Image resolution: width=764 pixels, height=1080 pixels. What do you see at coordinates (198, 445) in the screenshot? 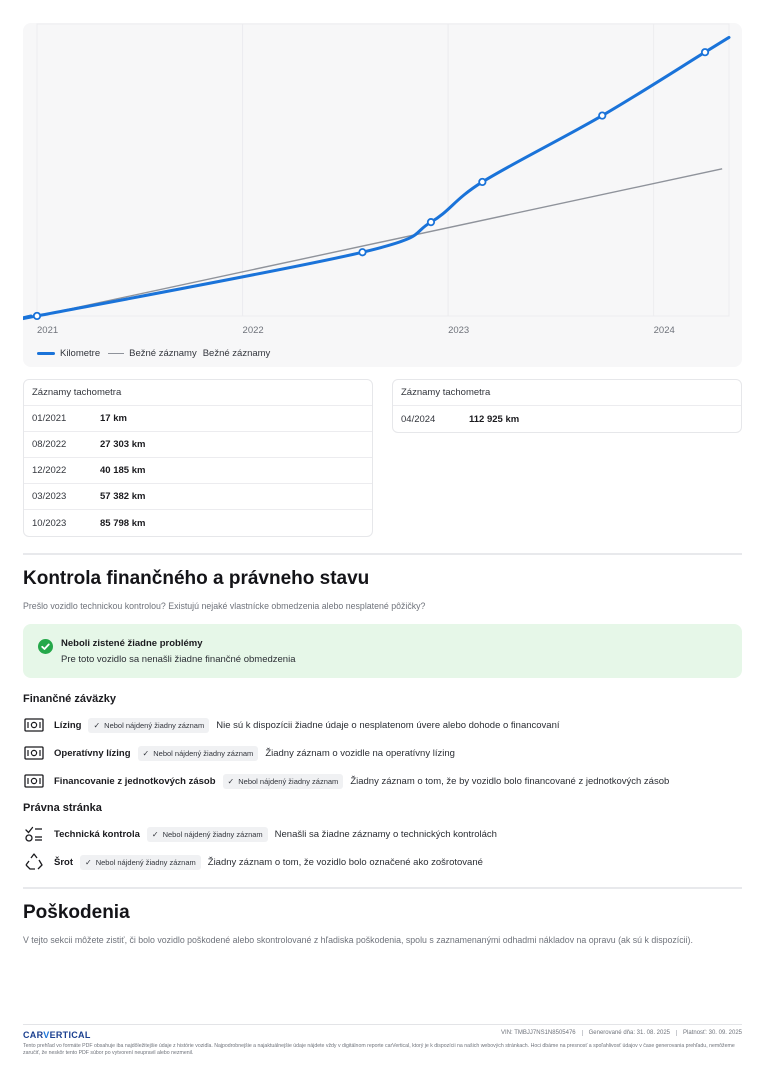
I see `table-row: 08/2022 27 303 km` at bounding box center [198, 445].